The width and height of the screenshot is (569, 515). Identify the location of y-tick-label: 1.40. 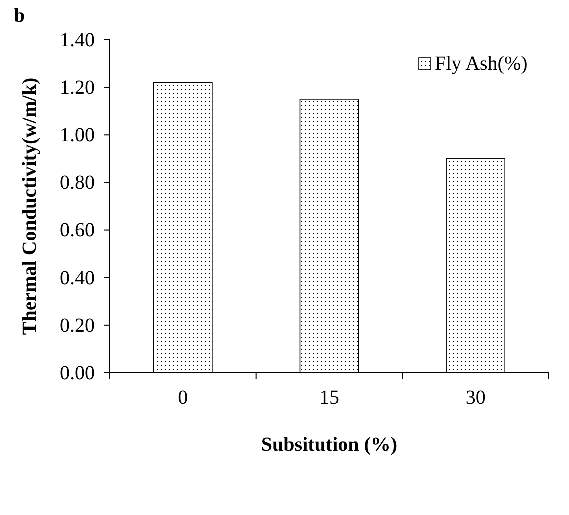
(77, 40).